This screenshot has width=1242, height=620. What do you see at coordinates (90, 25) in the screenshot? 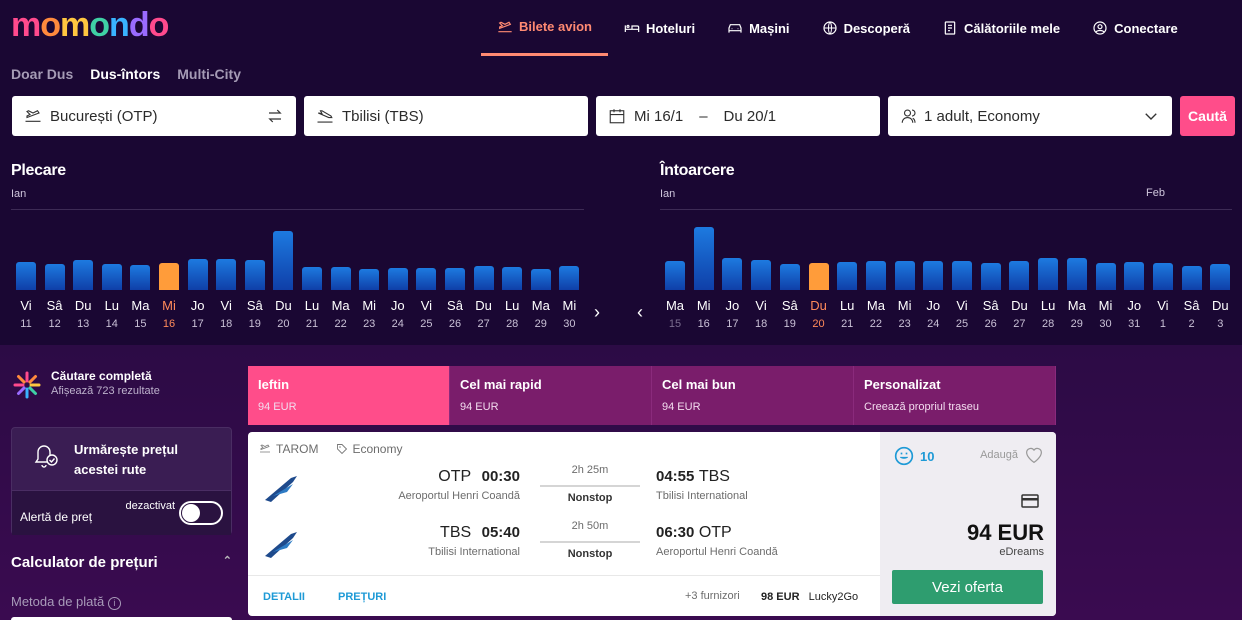
I see `momondo-logo: momondo` at bounding box center [90, 25].